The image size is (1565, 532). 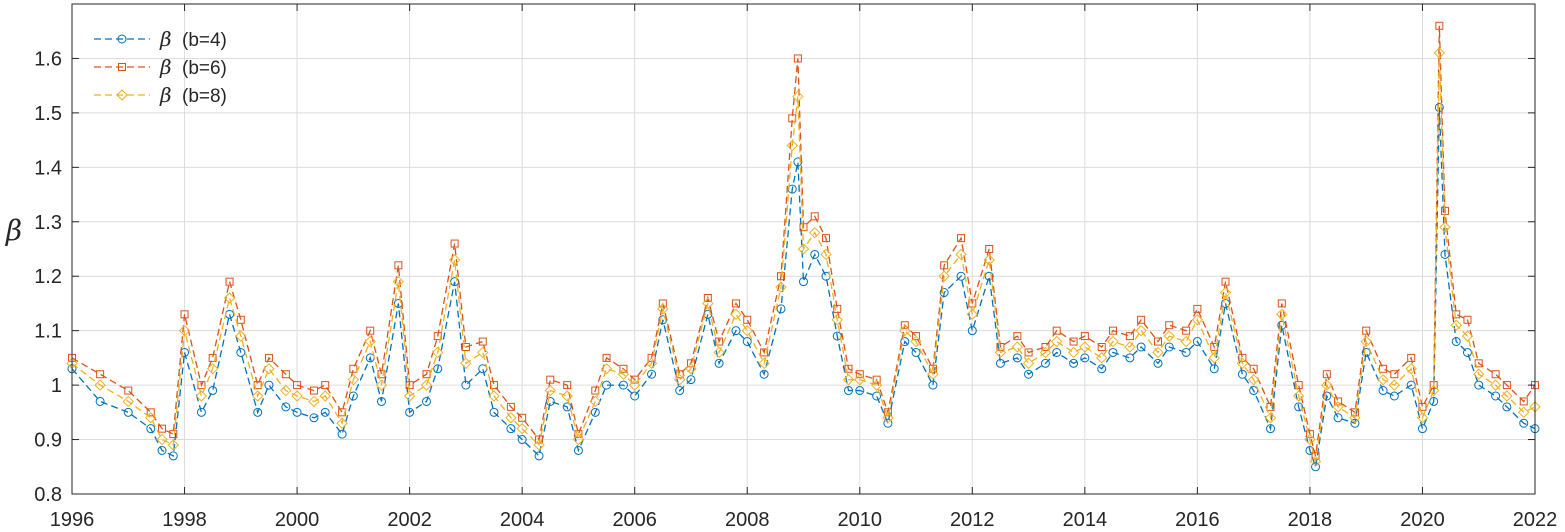 What do you see at coordinates (48, 441) in the screenshot?
I see `y-tick-label-1: 0.9` at bounding box center [48, 441].